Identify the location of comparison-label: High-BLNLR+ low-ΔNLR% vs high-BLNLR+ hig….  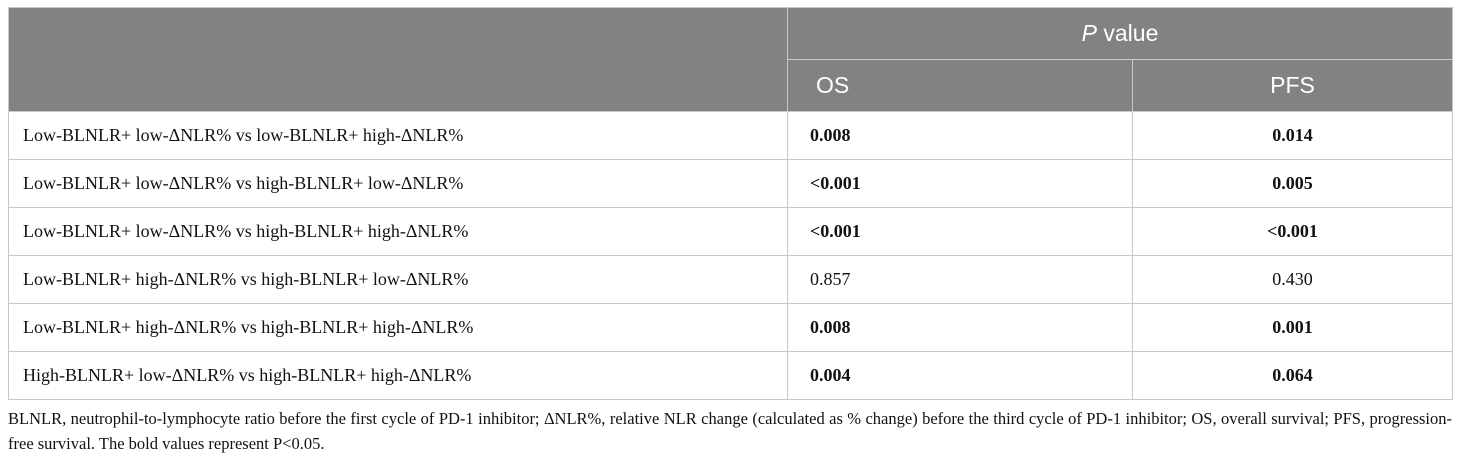
(398, 375).